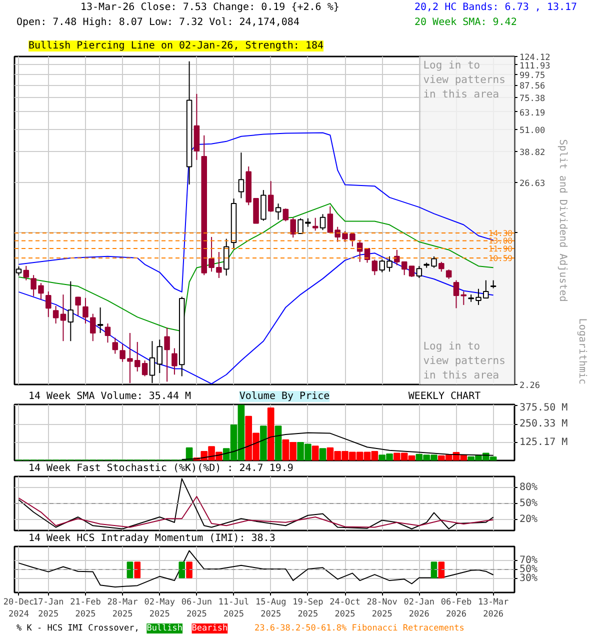 The image size is (600, 640). I want to click on x-tick-label: 24-Oct 2025, so click(345, 609).